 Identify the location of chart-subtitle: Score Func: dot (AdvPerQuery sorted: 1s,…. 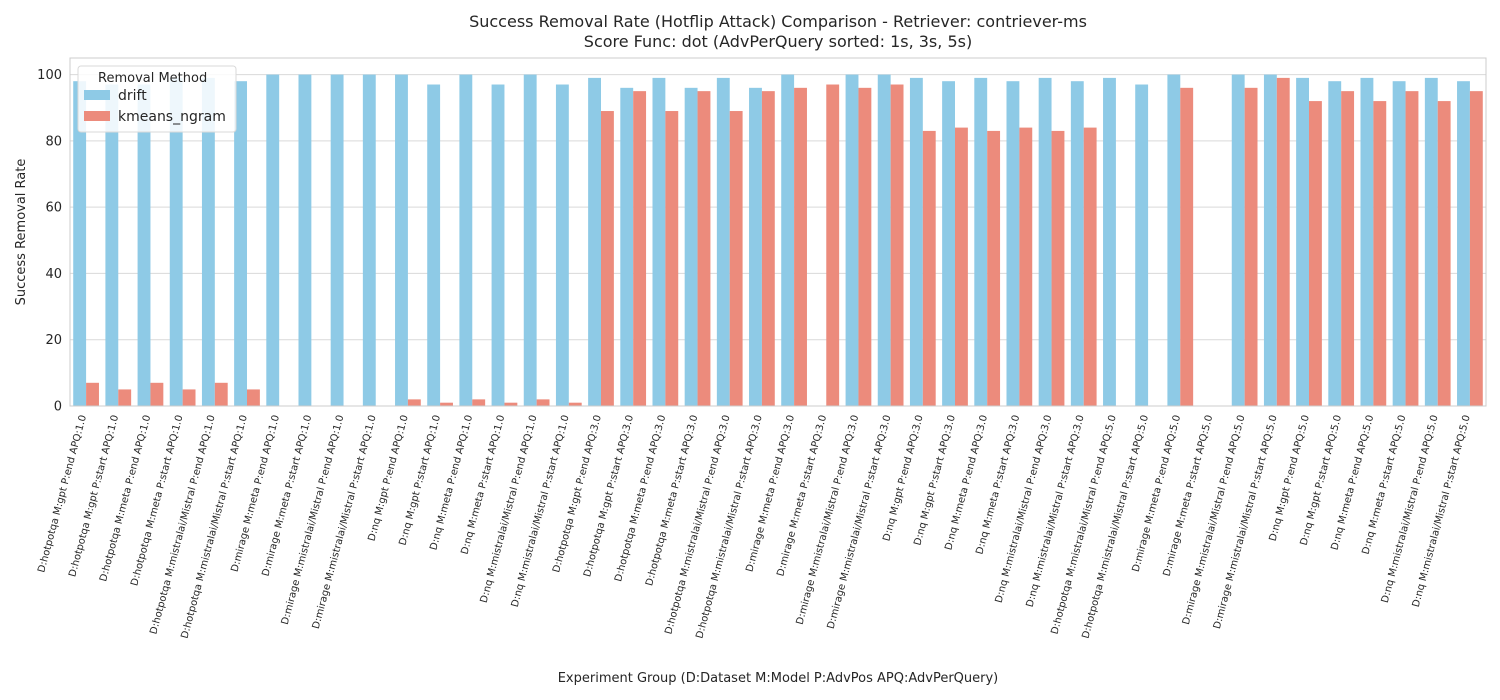
(778, 41).